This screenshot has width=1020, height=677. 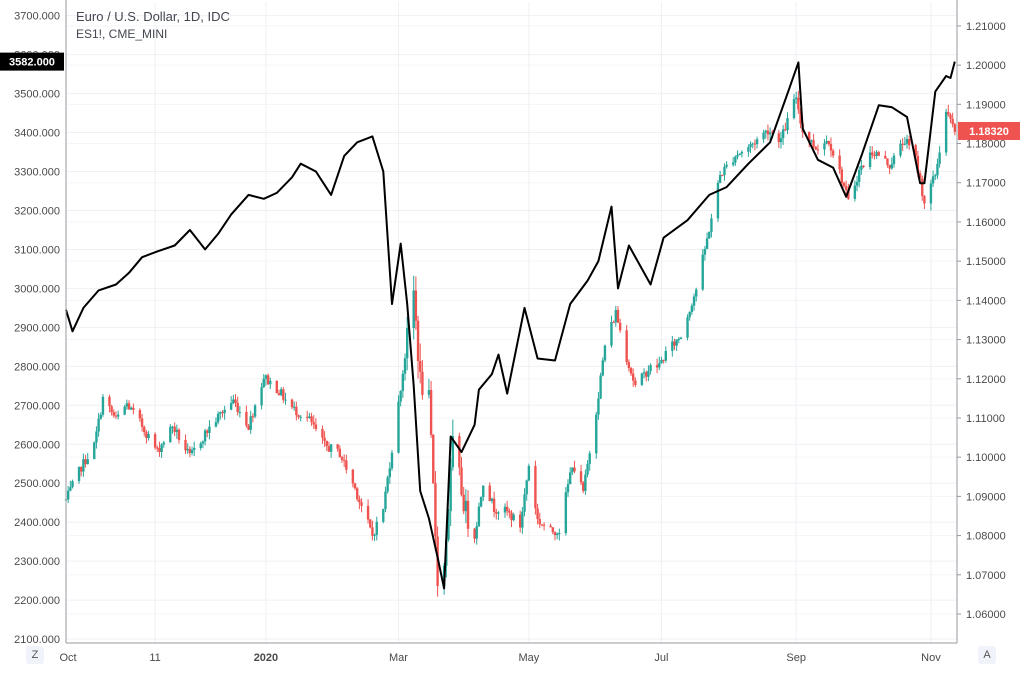 I want to click on left-tick-label: 3500.000, so click(x=37, y=95).